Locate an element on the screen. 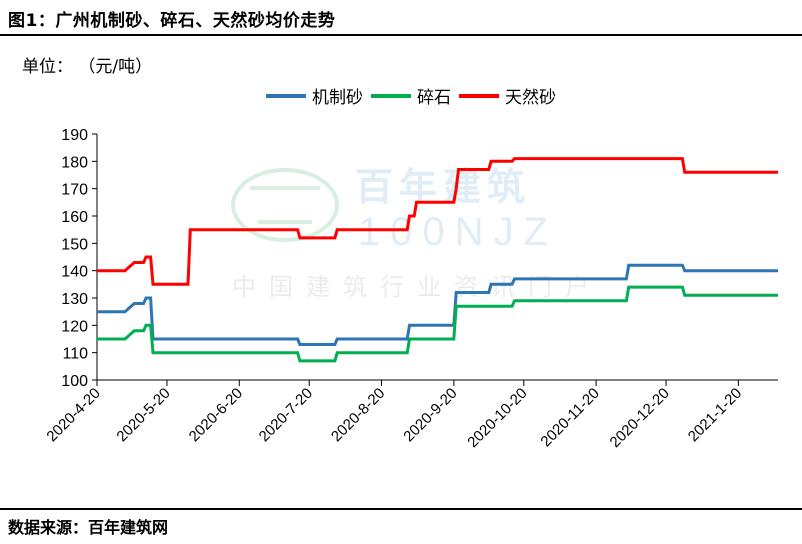  x-tick-label: 2020-11-20 is located at coordinates (569, 417).